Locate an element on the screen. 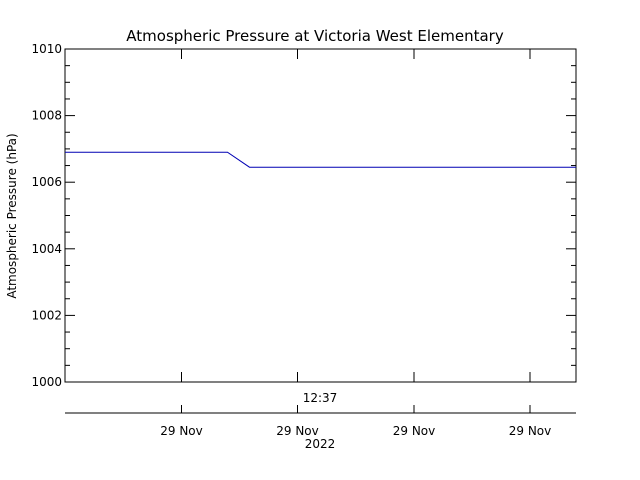 Image resolution: width=640 pixels, height=480 pixels. time-label: 12:37 is located at coordinates (320, 398).